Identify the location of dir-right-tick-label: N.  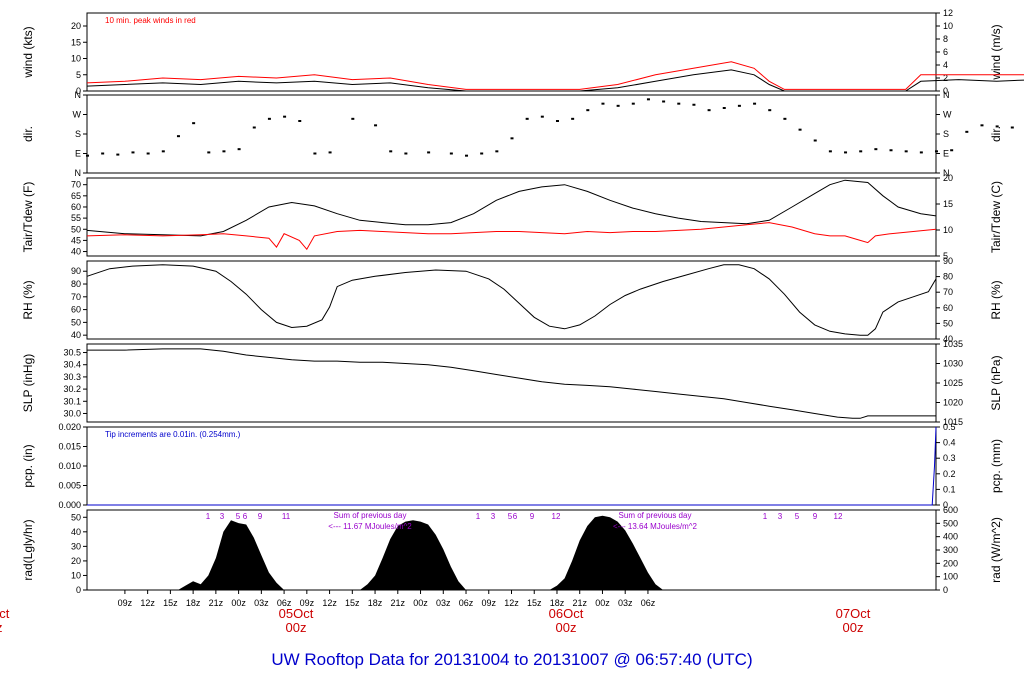
(946, 95).